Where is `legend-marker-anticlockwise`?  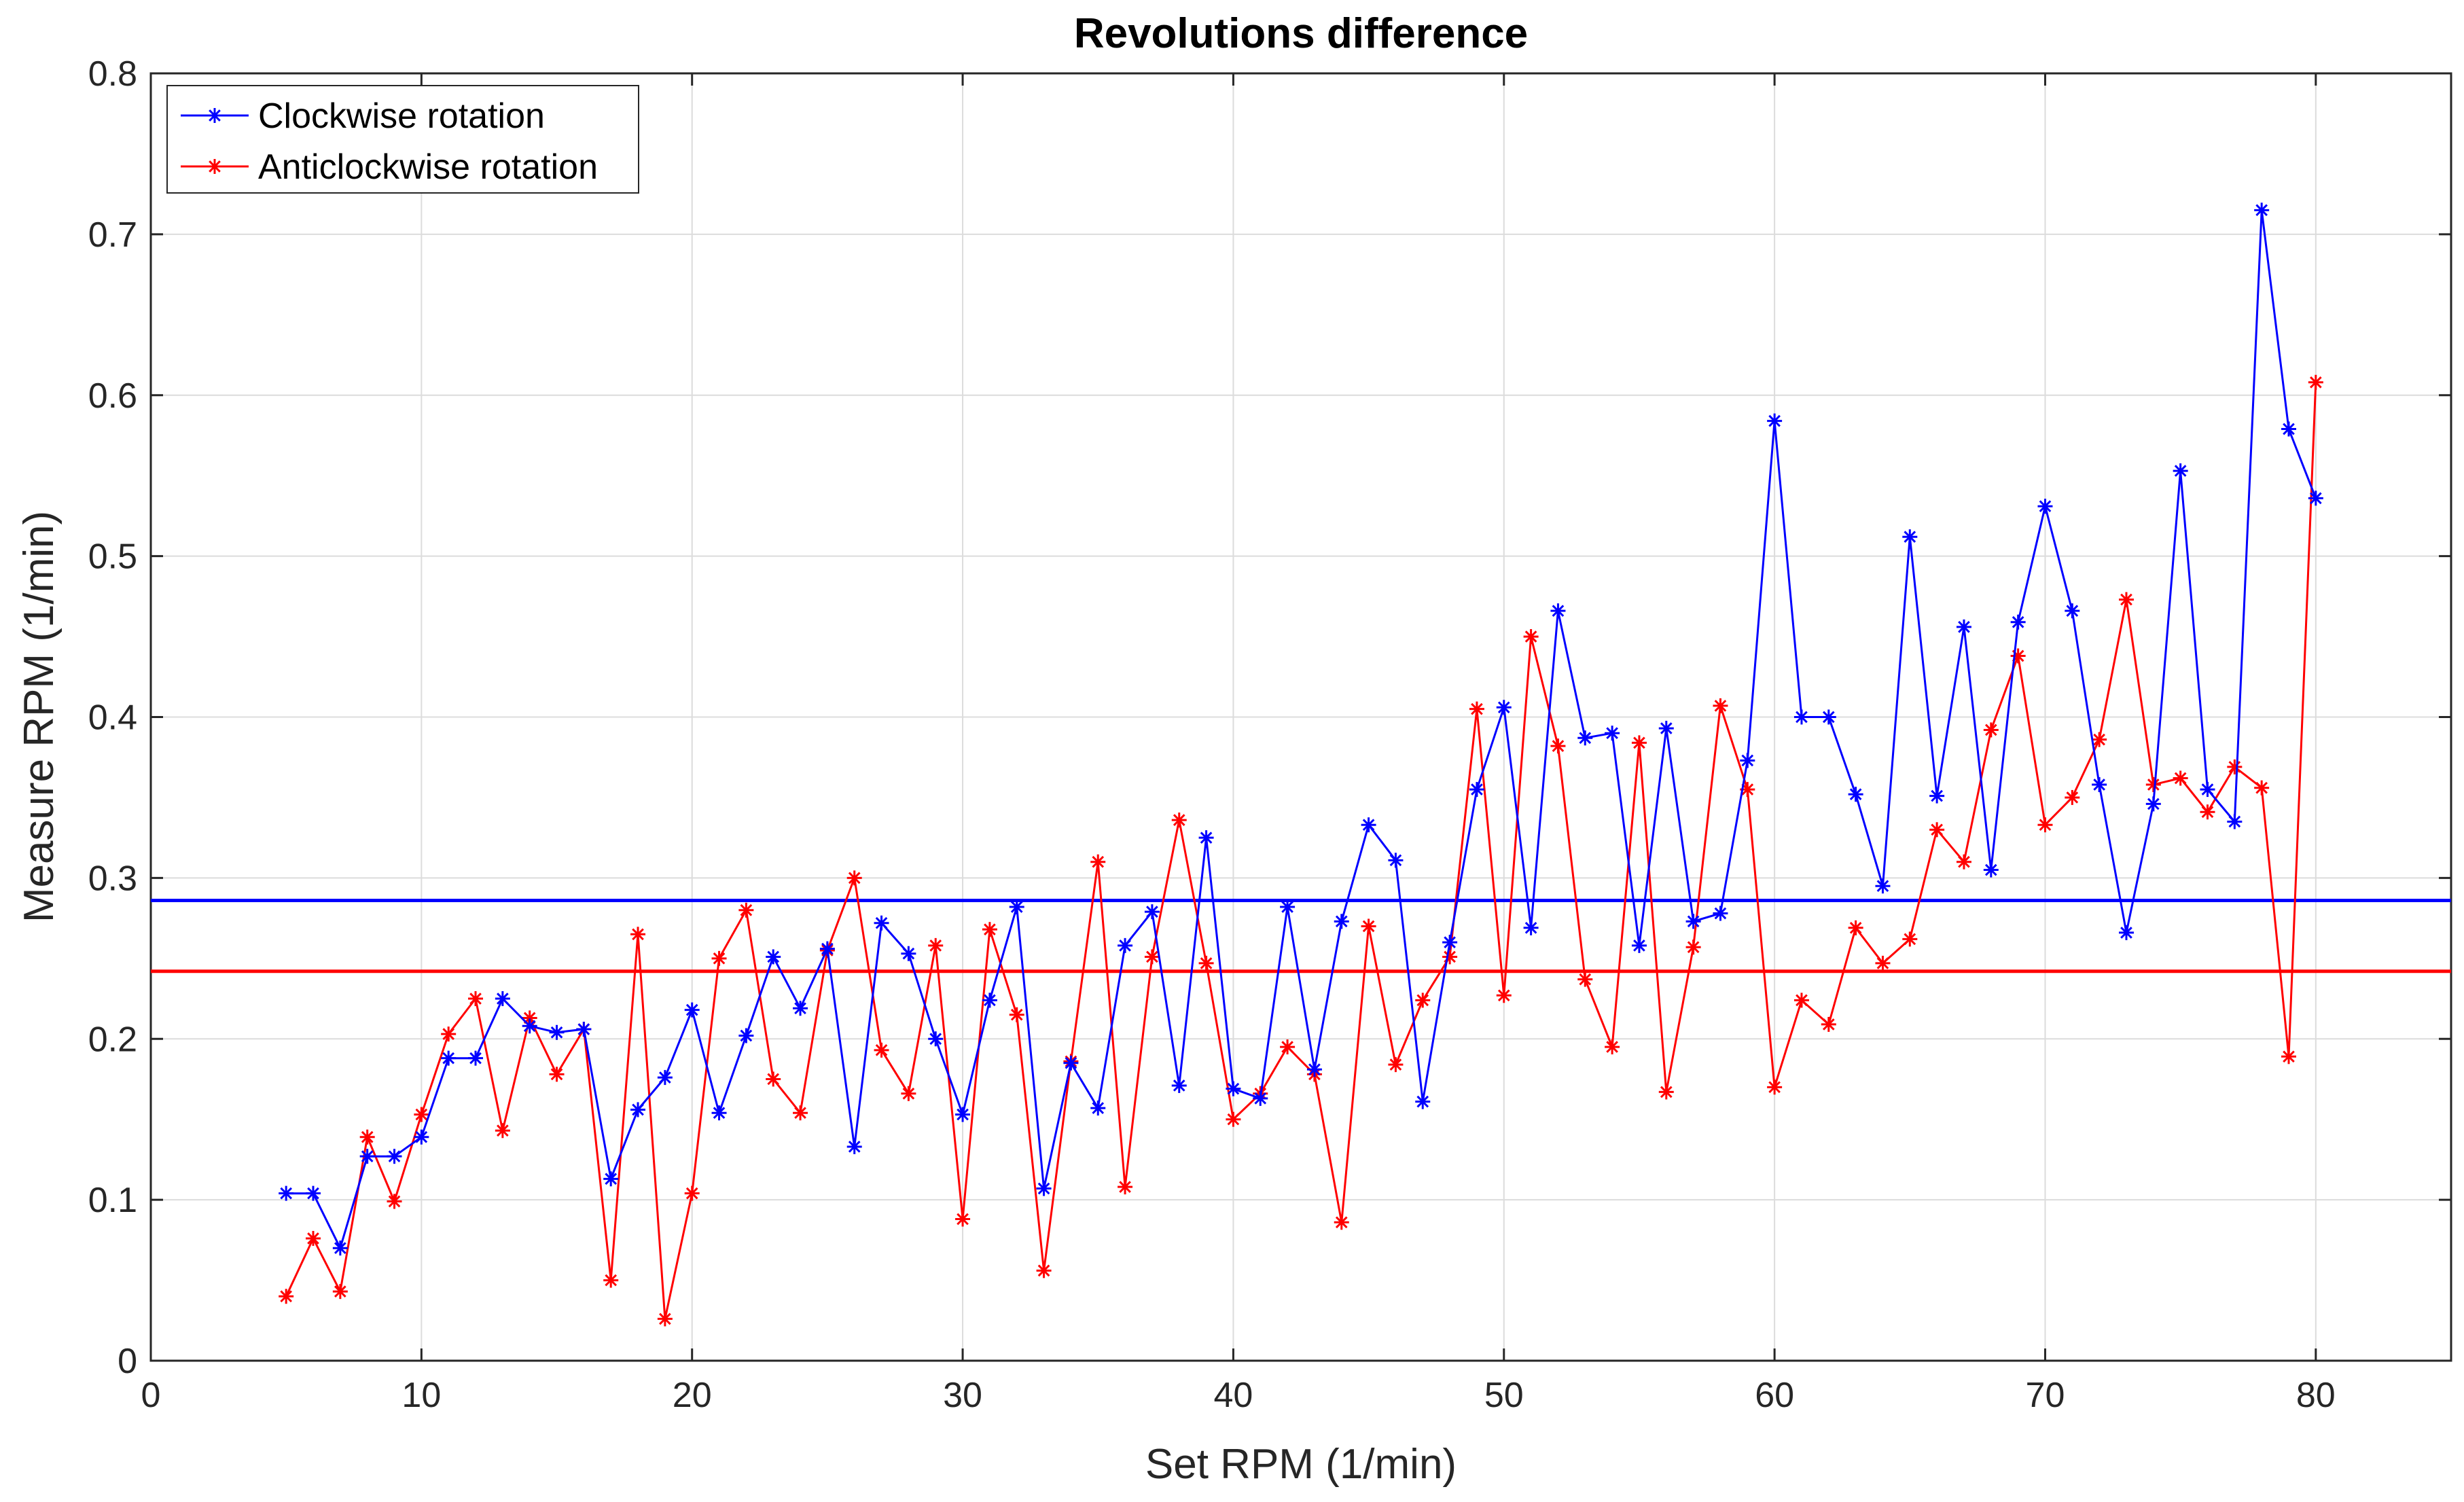
legend-marker-anticlockwise is located at coordinates (214, 166).